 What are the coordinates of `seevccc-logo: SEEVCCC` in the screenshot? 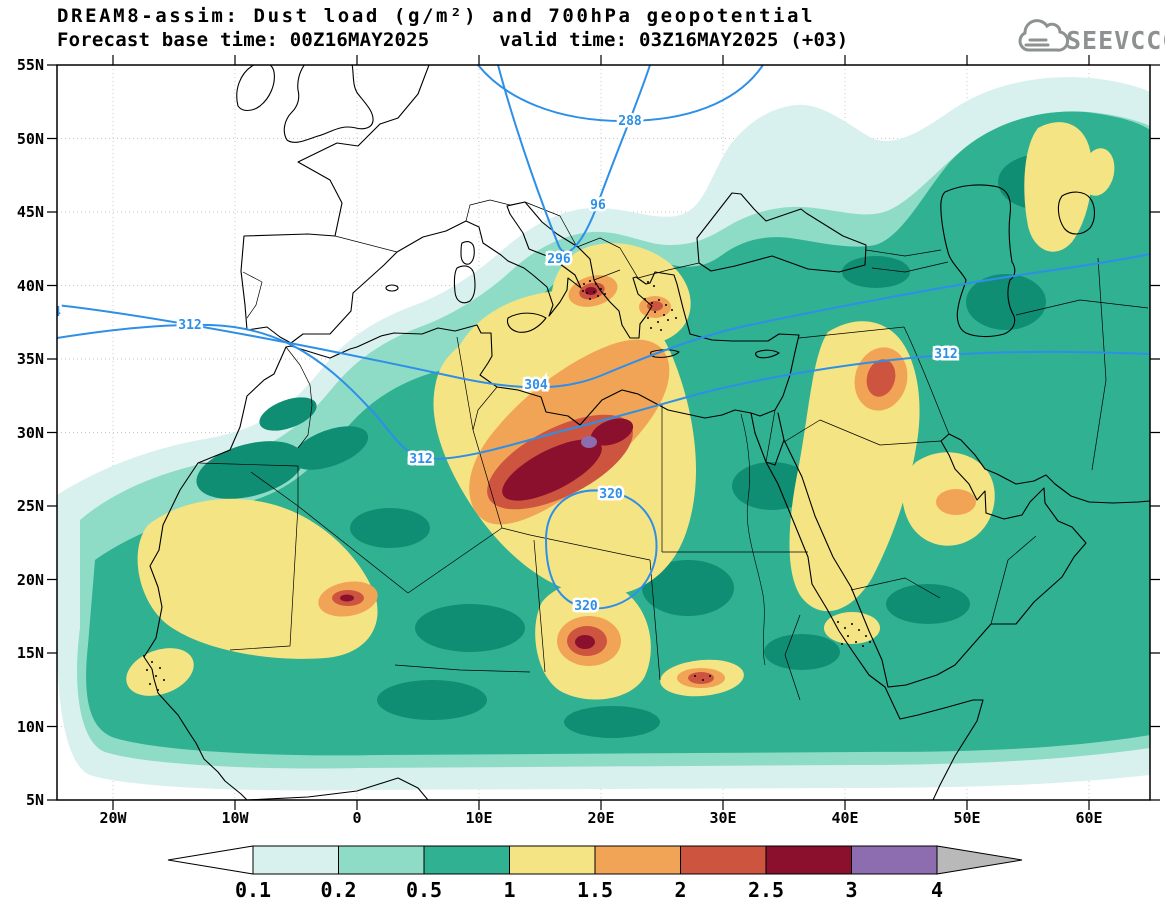 It's located at (1091, 37).